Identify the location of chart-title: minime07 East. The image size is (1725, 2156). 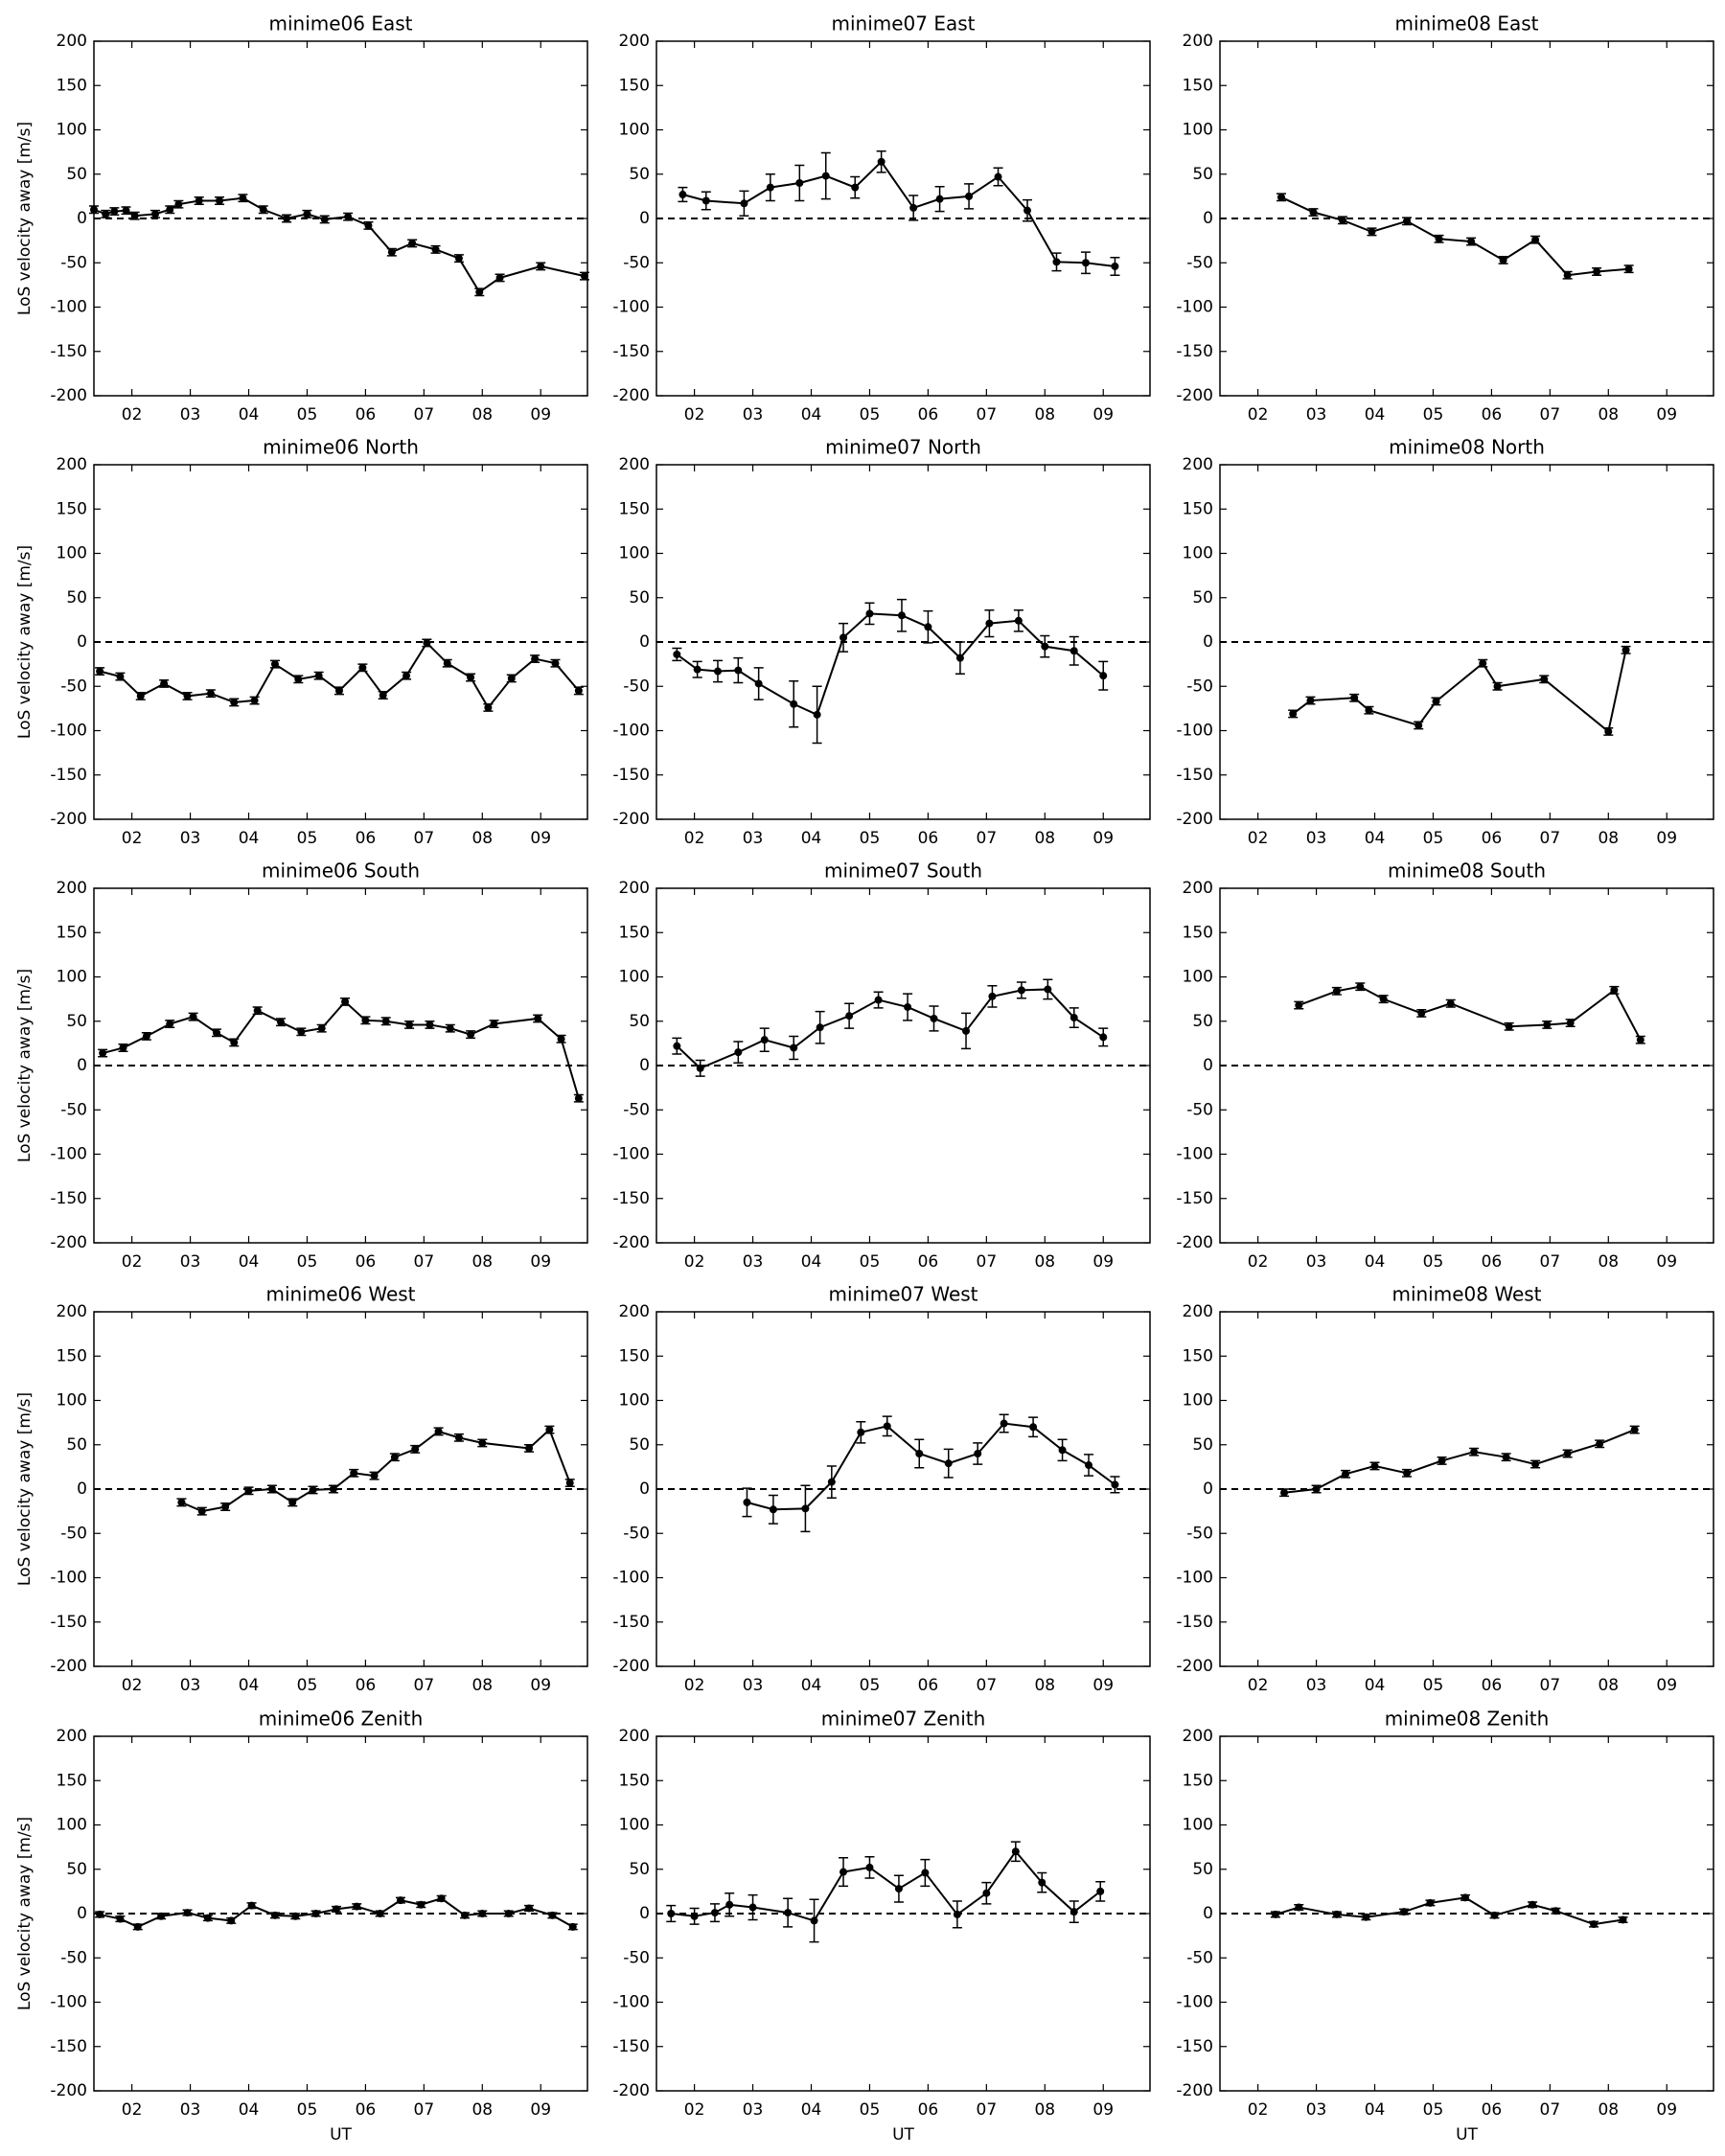
(903, 23).